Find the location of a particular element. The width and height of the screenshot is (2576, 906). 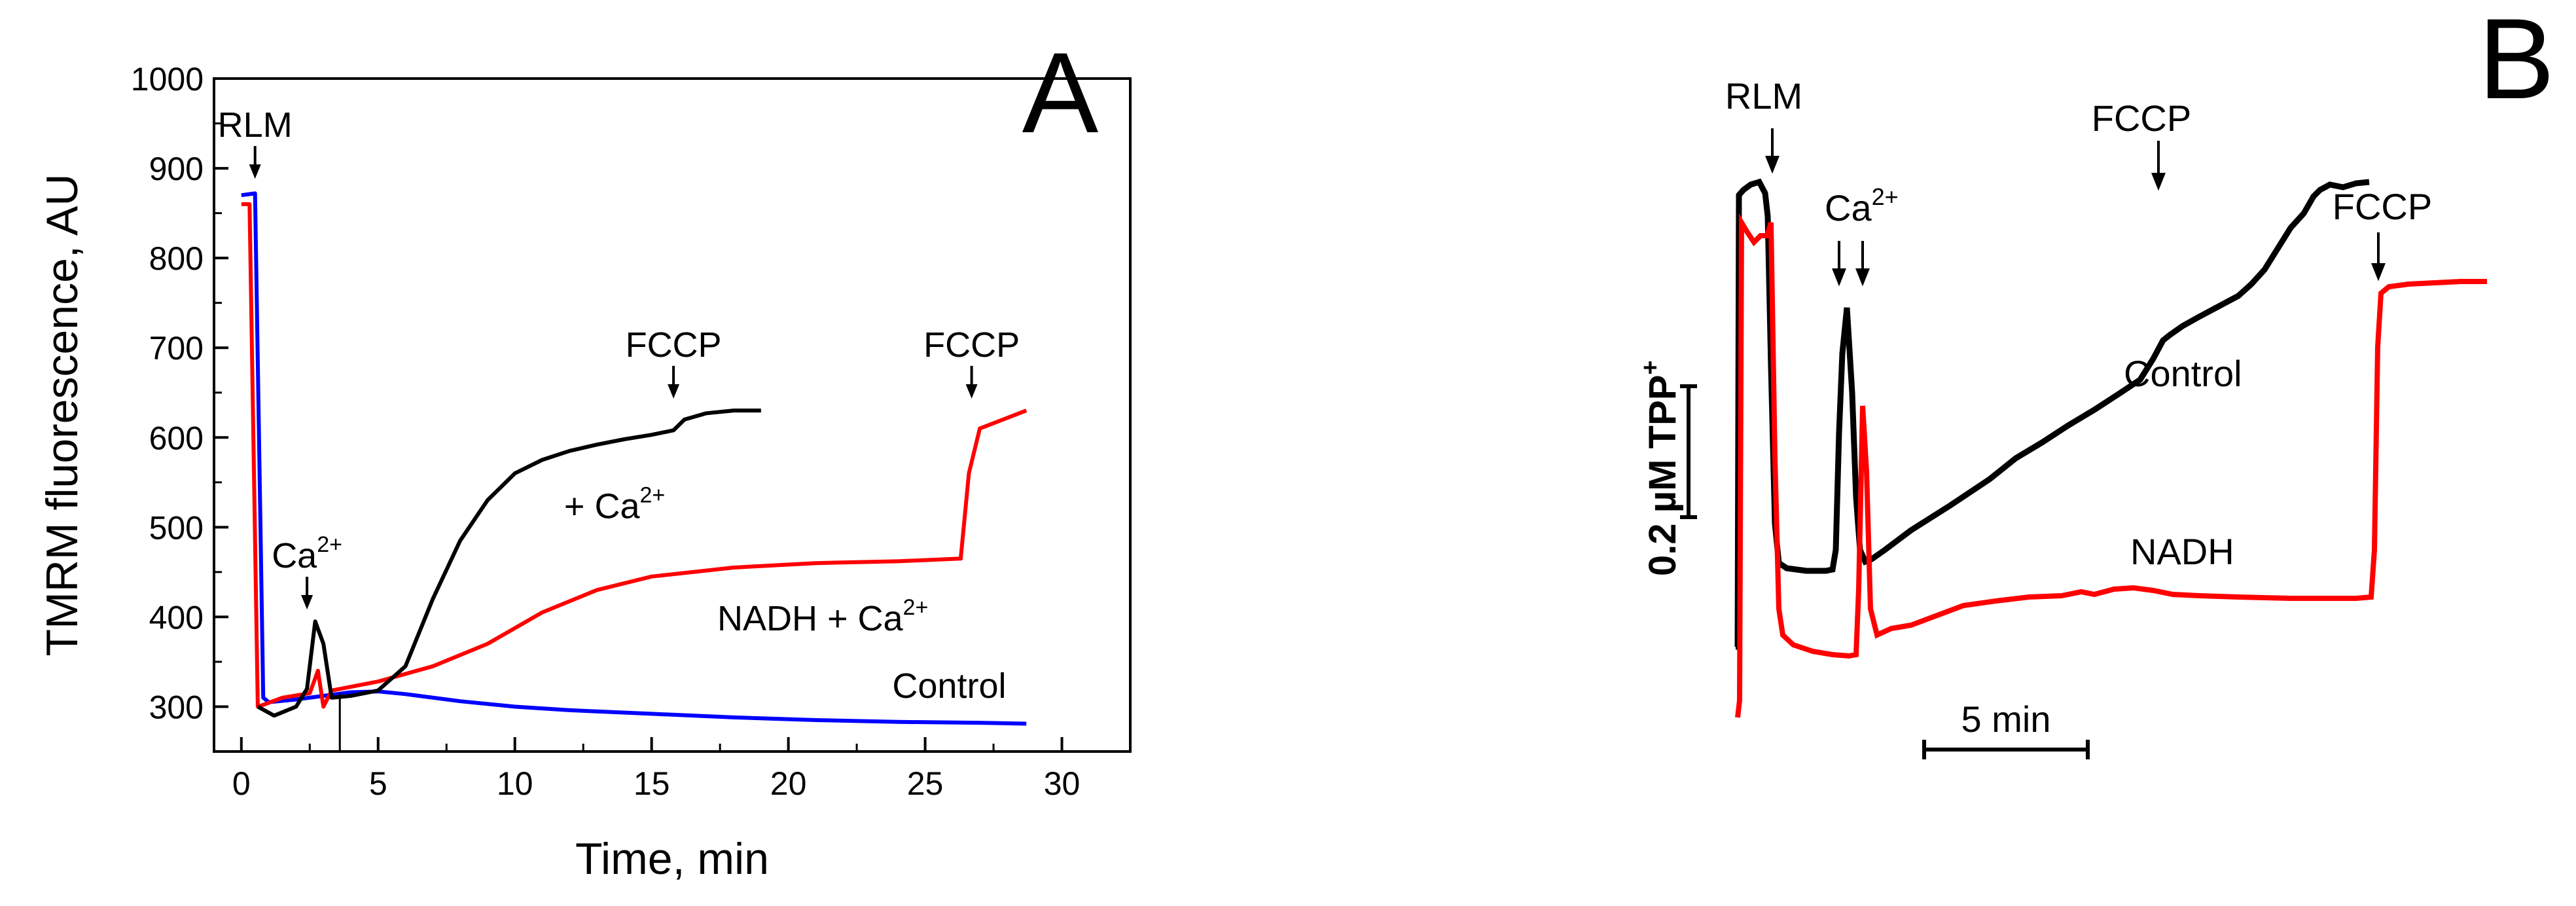

panel-a-annotation: Control is located at coordinates (949, 686).